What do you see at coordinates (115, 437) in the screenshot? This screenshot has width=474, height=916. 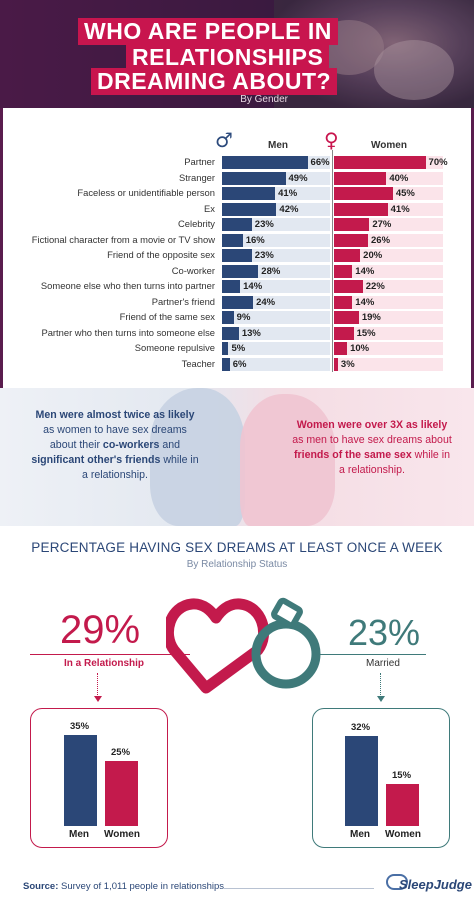 I see `men-callout-text1: as women to have sex dreams about their` at bounding box center [115, 437].